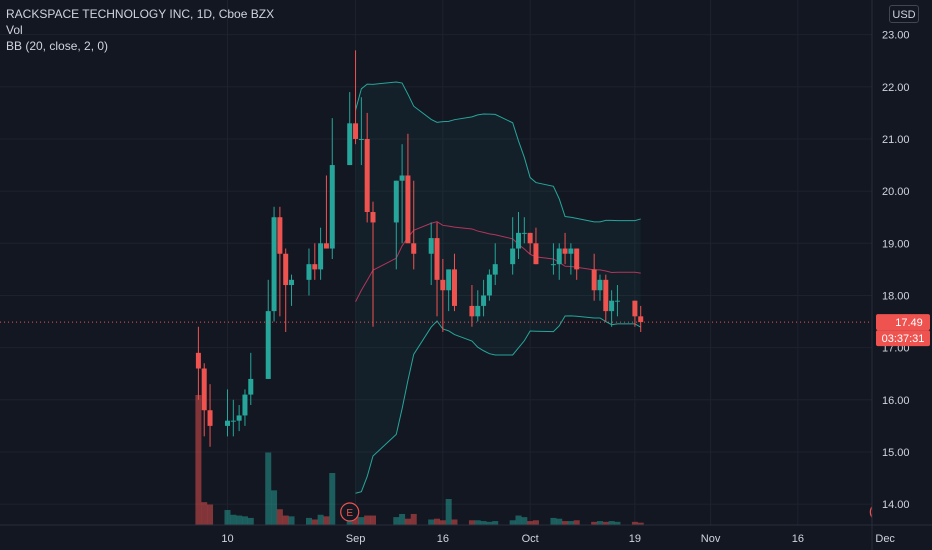 Image resolution: width=932 pixels, height=550 pixels. What do you see at coordinates (885, 539) in the screenshot?
I see `x-tick-label: Dec` at bounding box center [885, 539].